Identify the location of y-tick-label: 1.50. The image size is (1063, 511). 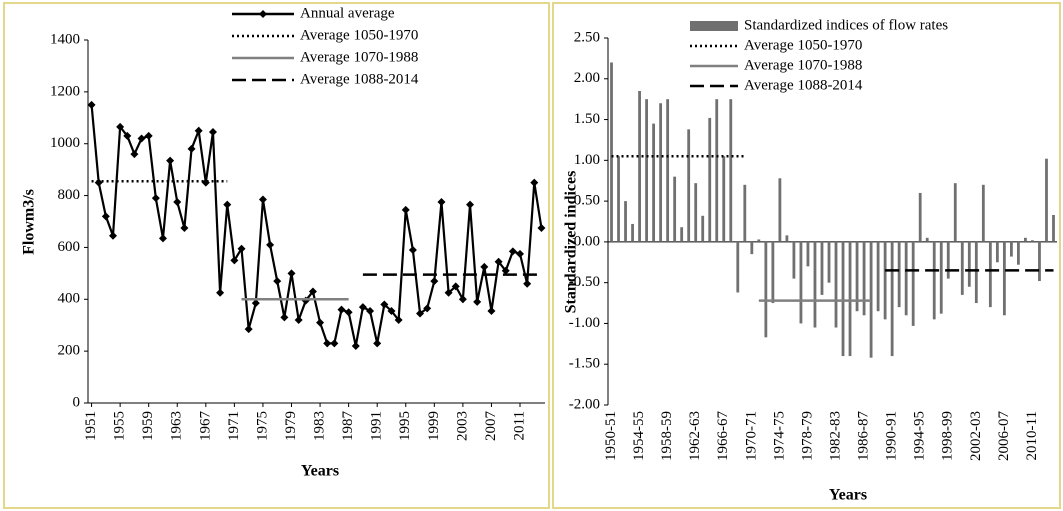
(587, 119).